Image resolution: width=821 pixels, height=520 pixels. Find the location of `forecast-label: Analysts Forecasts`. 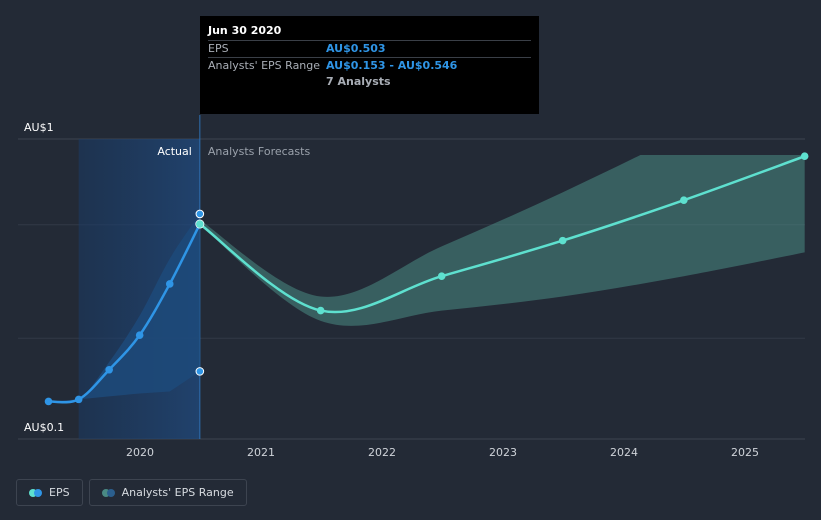

forecast-label: Analysts Forecasts is located at coordinates (259, 151).